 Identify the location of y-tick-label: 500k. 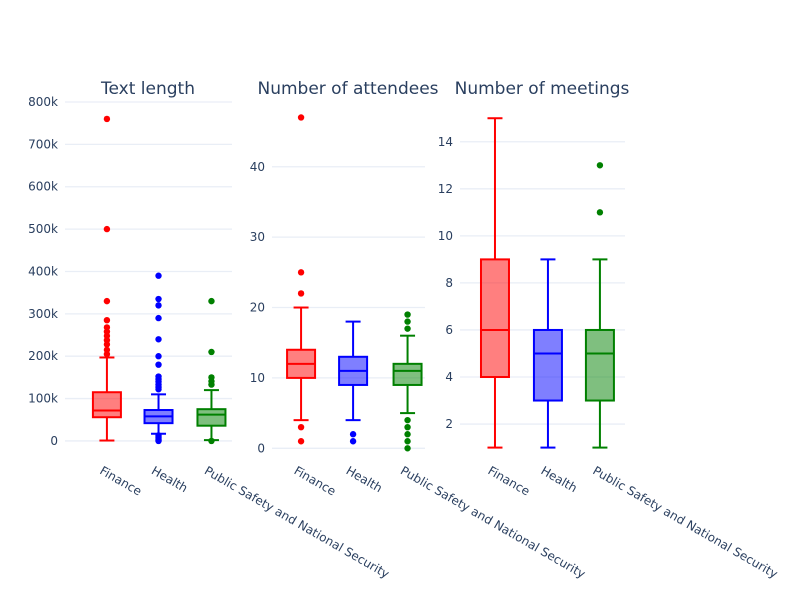
(43, 229).